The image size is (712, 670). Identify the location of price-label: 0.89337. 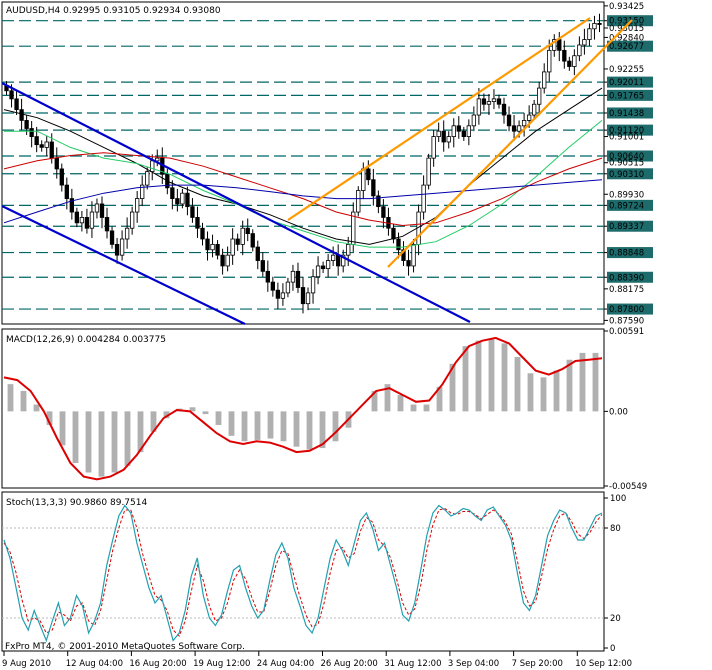
(626, 227).